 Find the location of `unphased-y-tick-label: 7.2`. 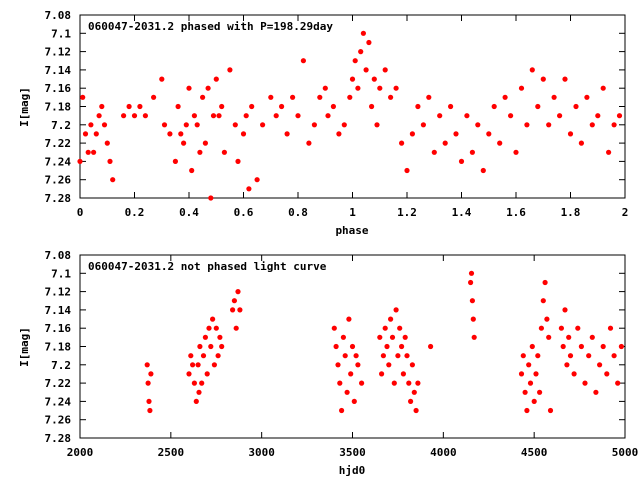

unphased-y-tick-label: 7.2 is located at coordinates (61, 365).